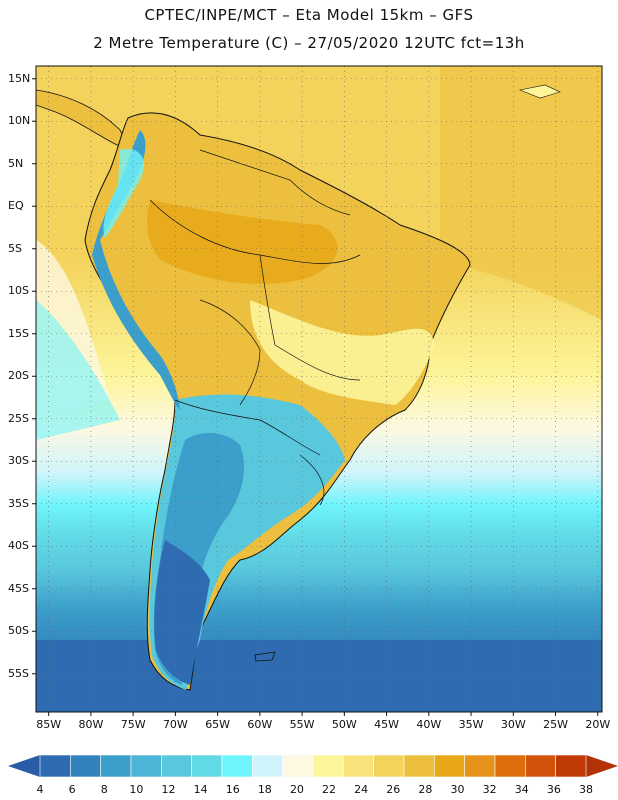 Image resolution: width=618 pixels, height=800 pixels. I want to click on colorbar-tick-label: 24, so click(361, 789).